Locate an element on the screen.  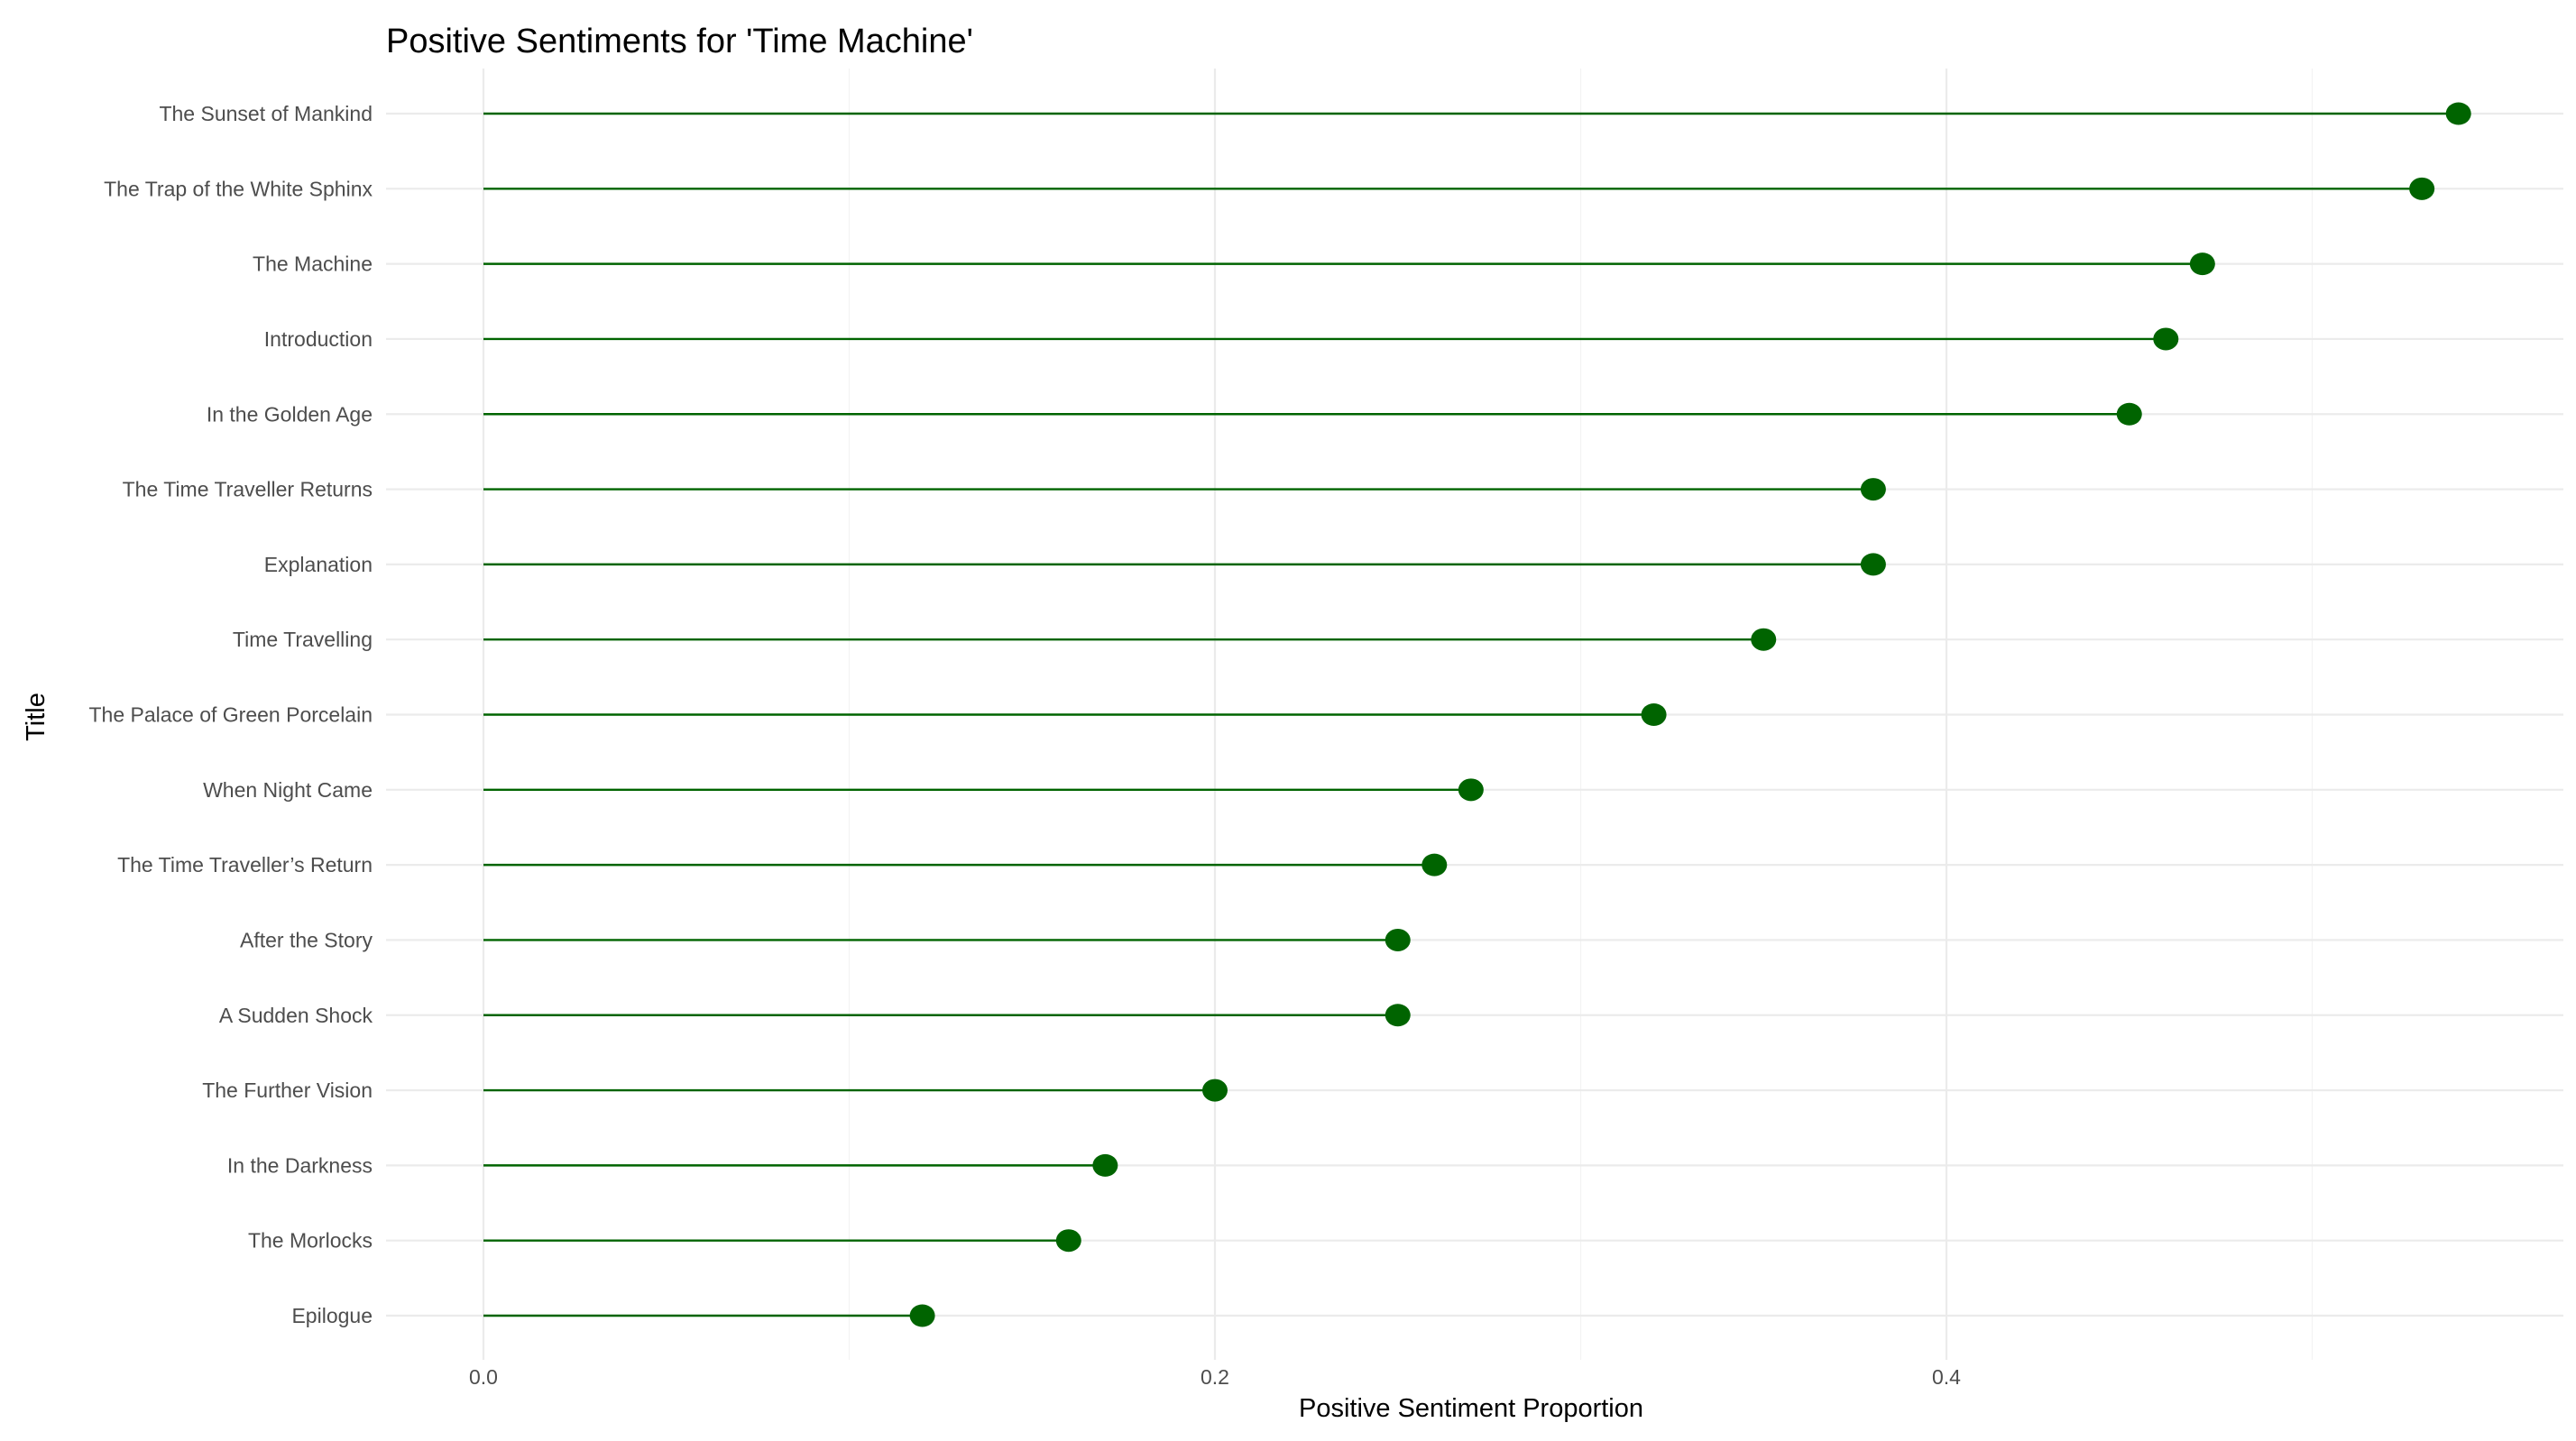
y-tick-label: The Time Traveller’s Return is located at coordinates (245, 865).